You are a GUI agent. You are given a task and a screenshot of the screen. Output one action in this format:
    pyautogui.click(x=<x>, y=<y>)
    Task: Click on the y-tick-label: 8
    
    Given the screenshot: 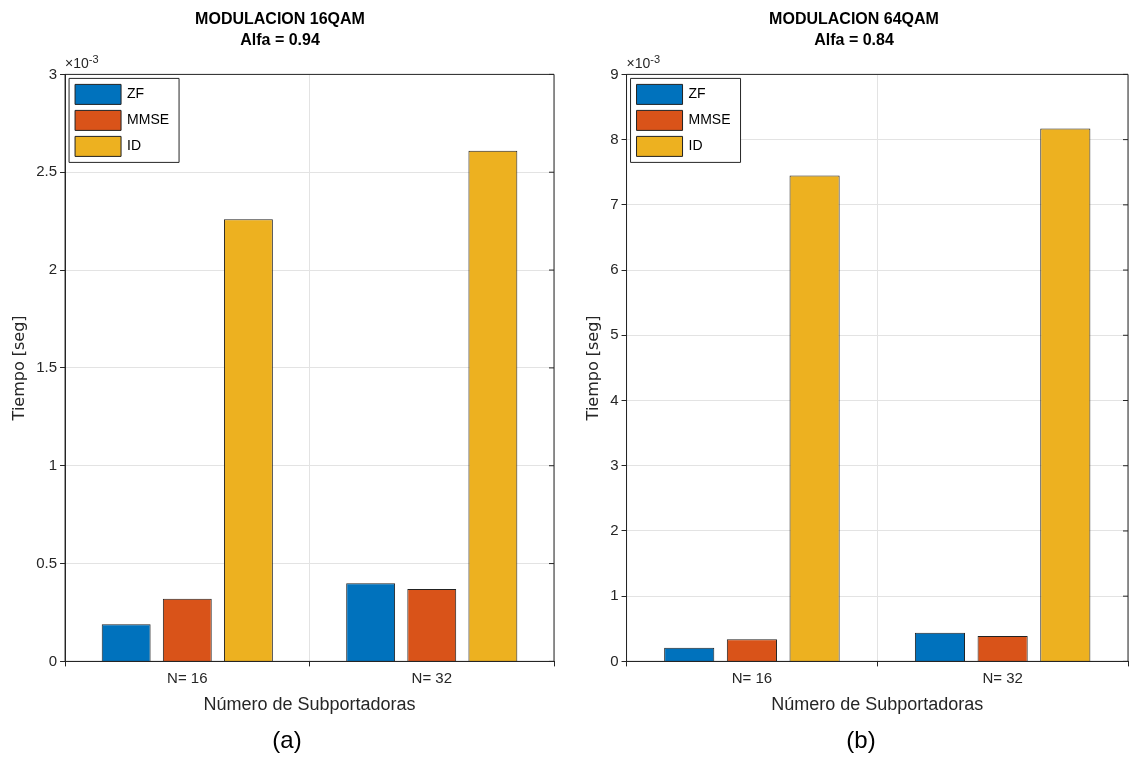 What is the action you would take?
    pyautogui.click(x=614, y=138)
    